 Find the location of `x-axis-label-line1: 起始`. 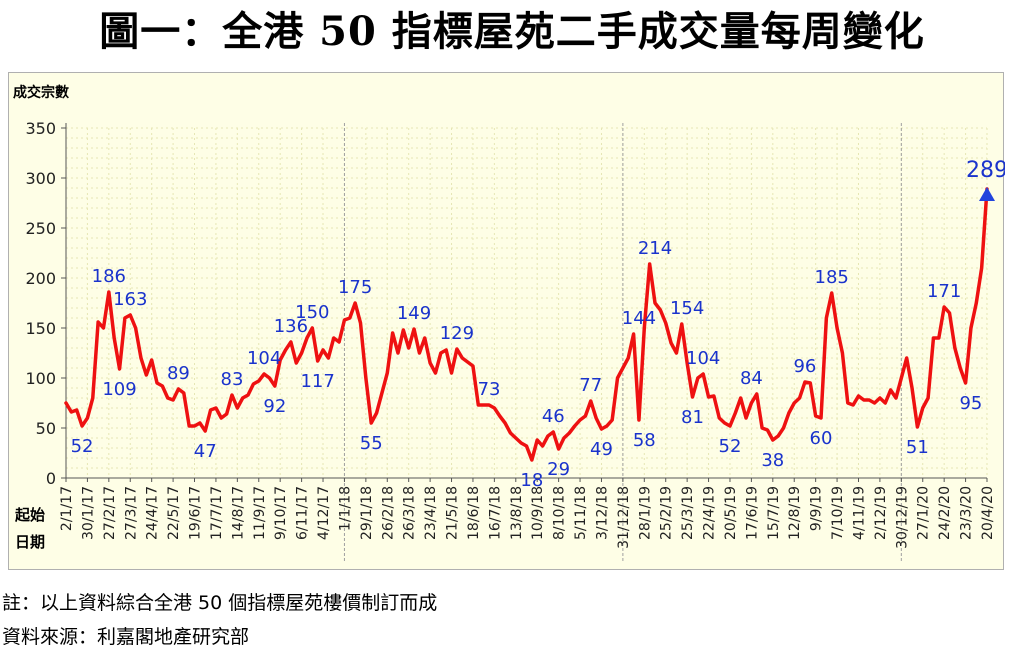

x-axis-label-line1: 起始 is located at coordinates (29, 515).